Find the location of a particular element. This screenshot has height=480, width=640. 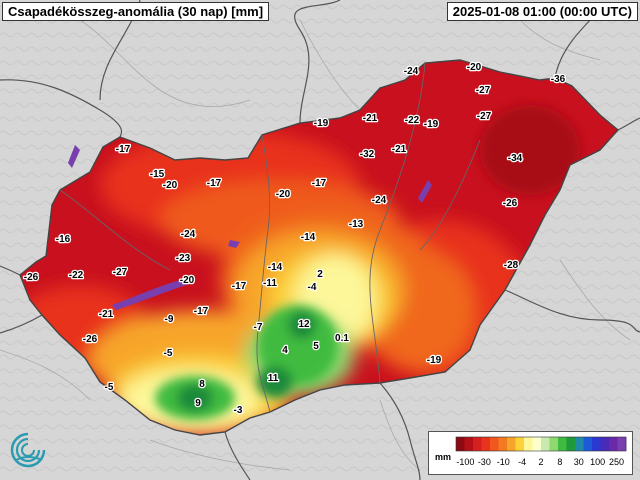

anomaly-value-label: -16 is located at coordinates (63, 239).